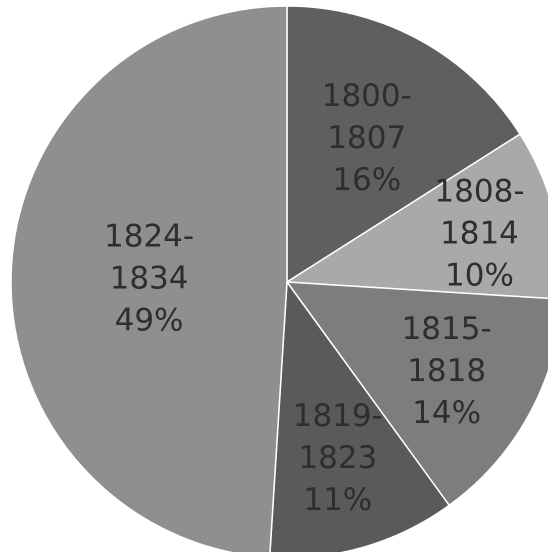 Image resolution: width=548 pixels, height=552 pixels. I want to click on slice-label-3: 1815- 1818 14%, so click(447, 371).